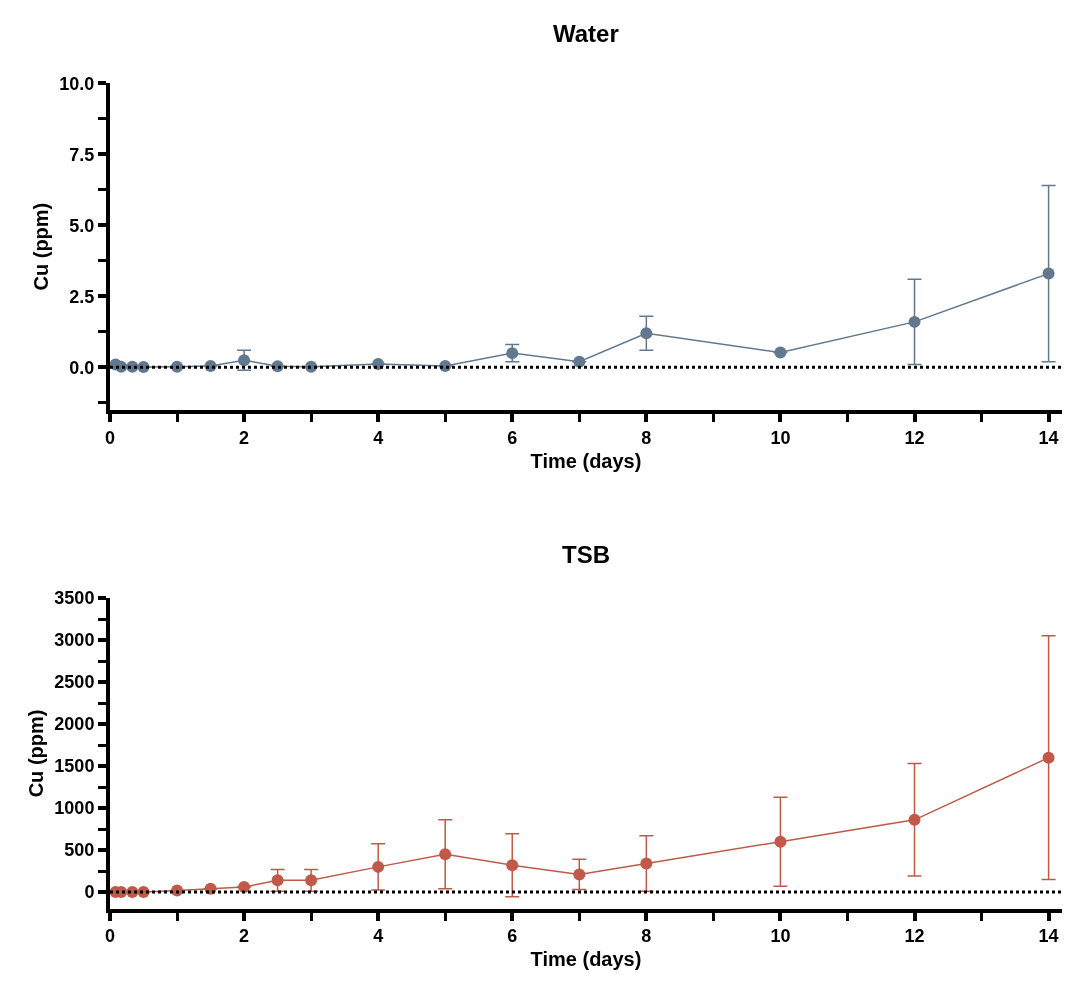  Describe the element at coordinates (74, 640) in the screenshot. I see `y-tick-label: 3000` at that location.